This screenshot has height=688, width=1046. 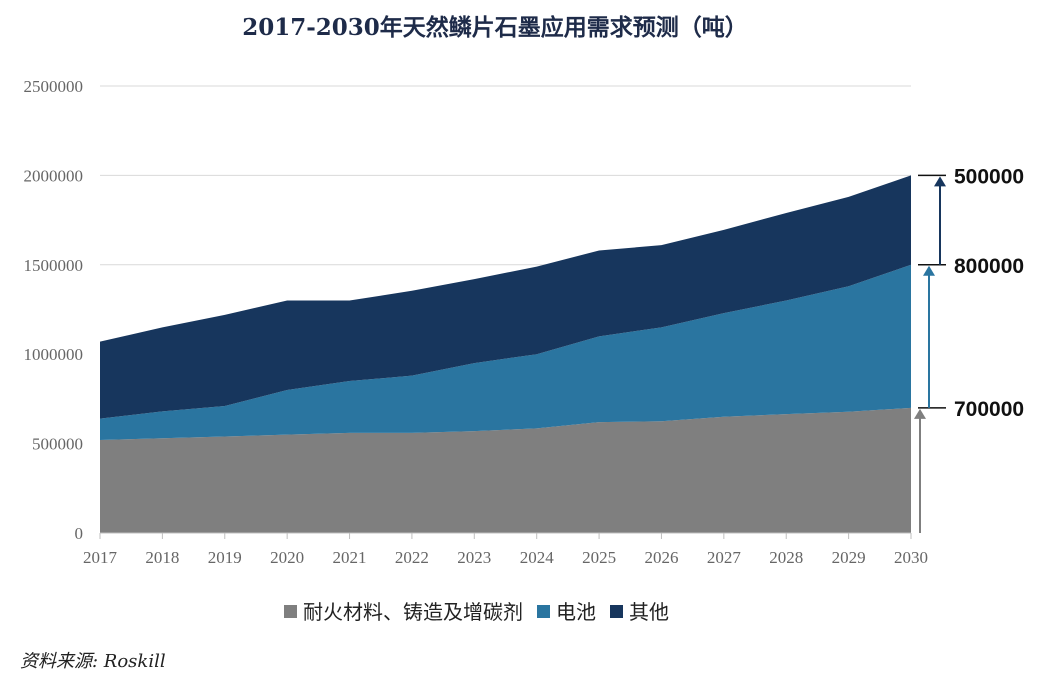 I want to click on arrow-battery-head, so click(x=929, y=270).